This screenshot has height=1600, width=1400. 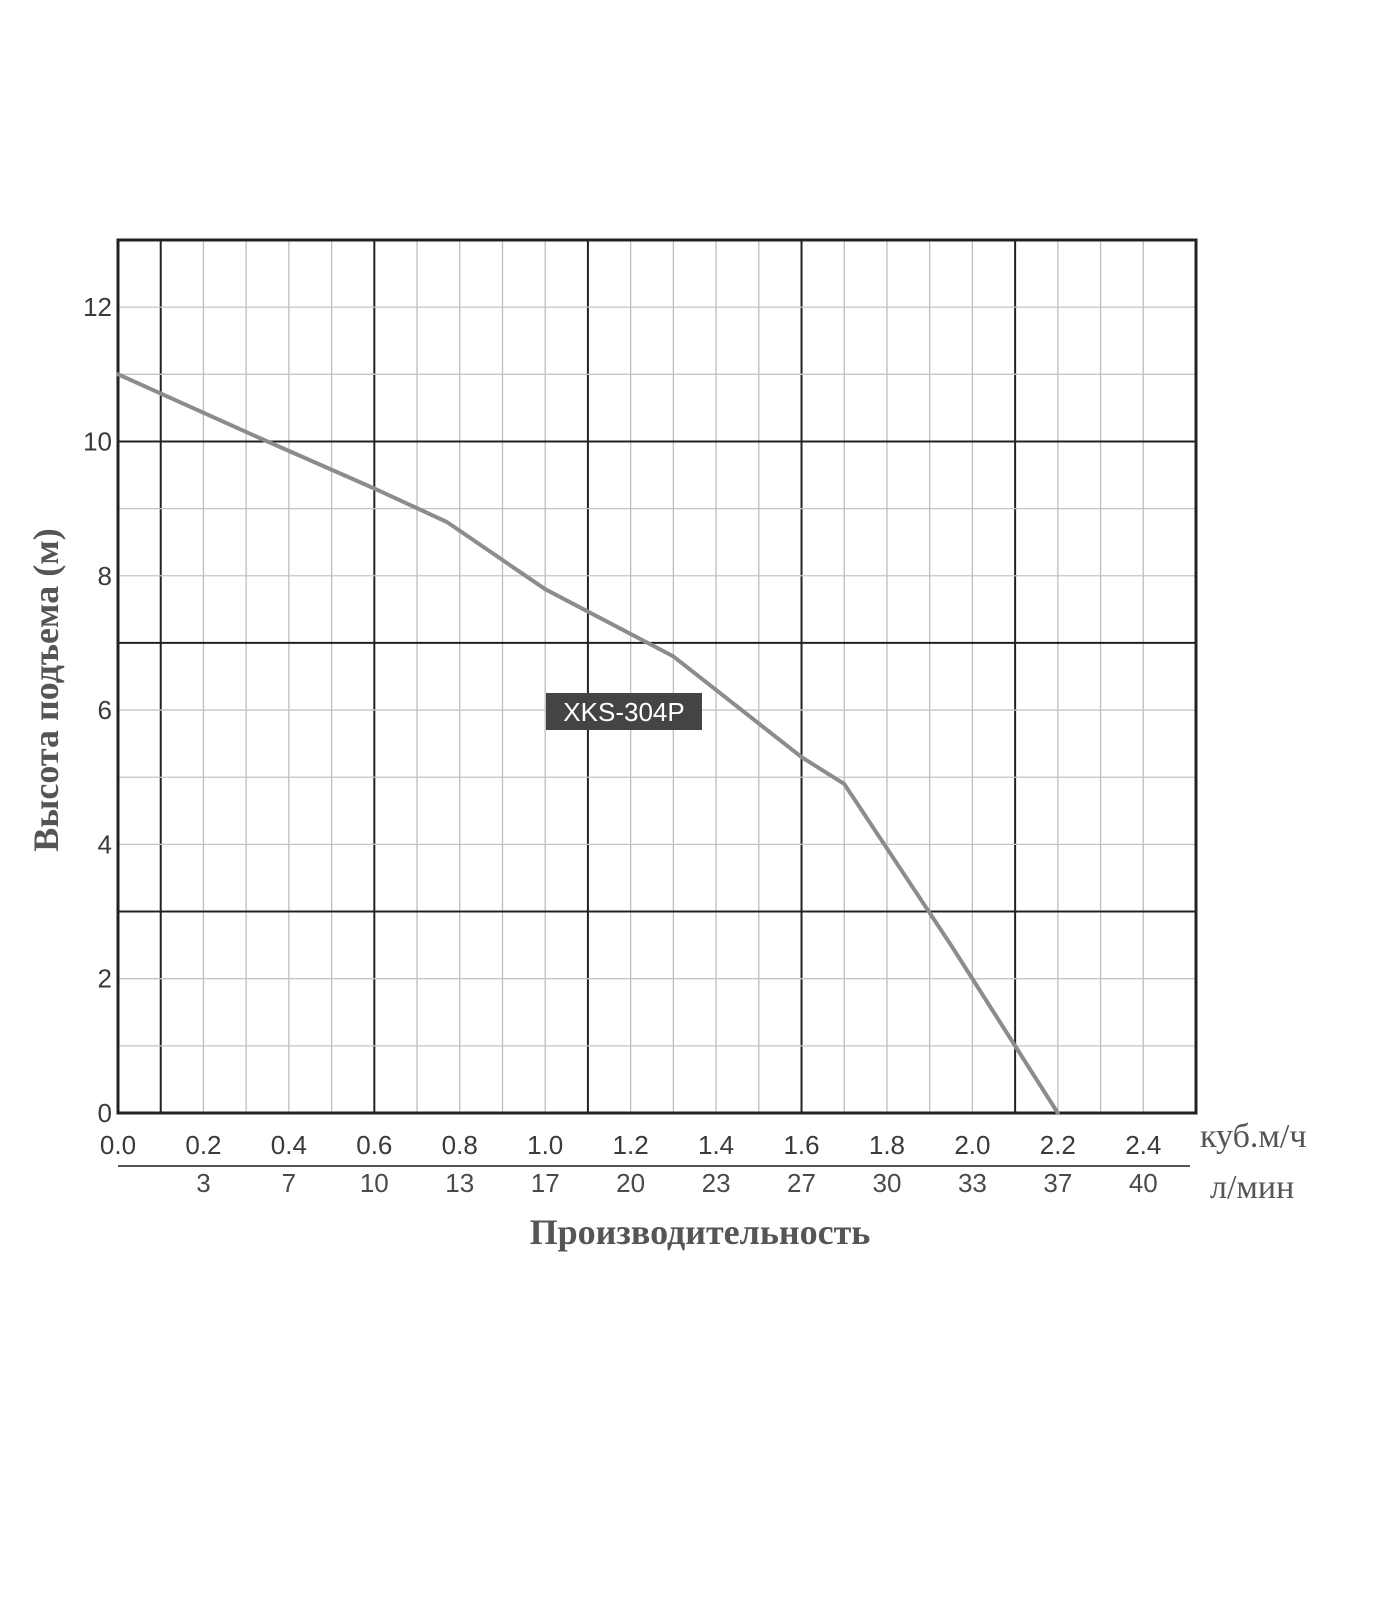 I want to click on x-unit-label: куб.м/ч, so click(x=1253, y=1136).